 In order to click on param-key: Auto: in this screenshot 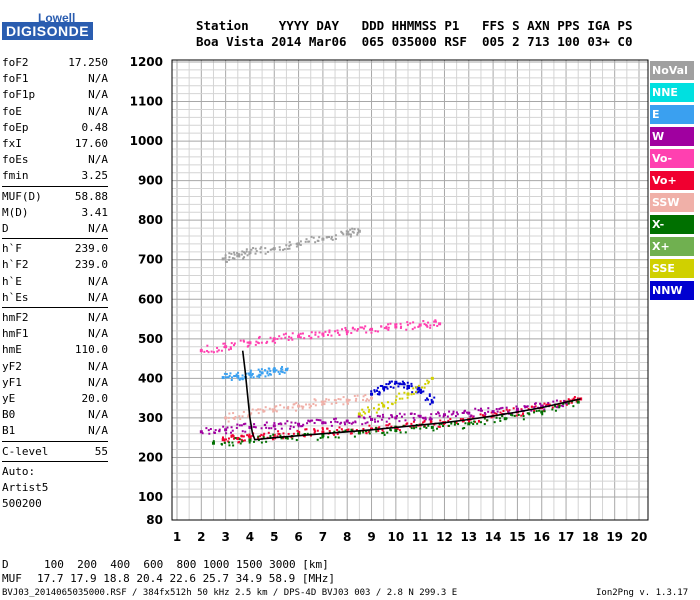, I will do `click(19, 471)`.